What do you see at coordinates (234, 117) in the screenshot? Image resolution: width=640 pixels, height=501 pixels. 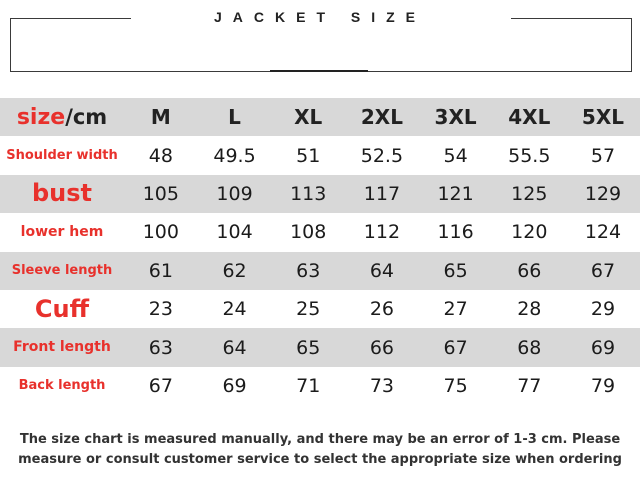 I see `size-header-l: L` at bounding box center [234, 117].